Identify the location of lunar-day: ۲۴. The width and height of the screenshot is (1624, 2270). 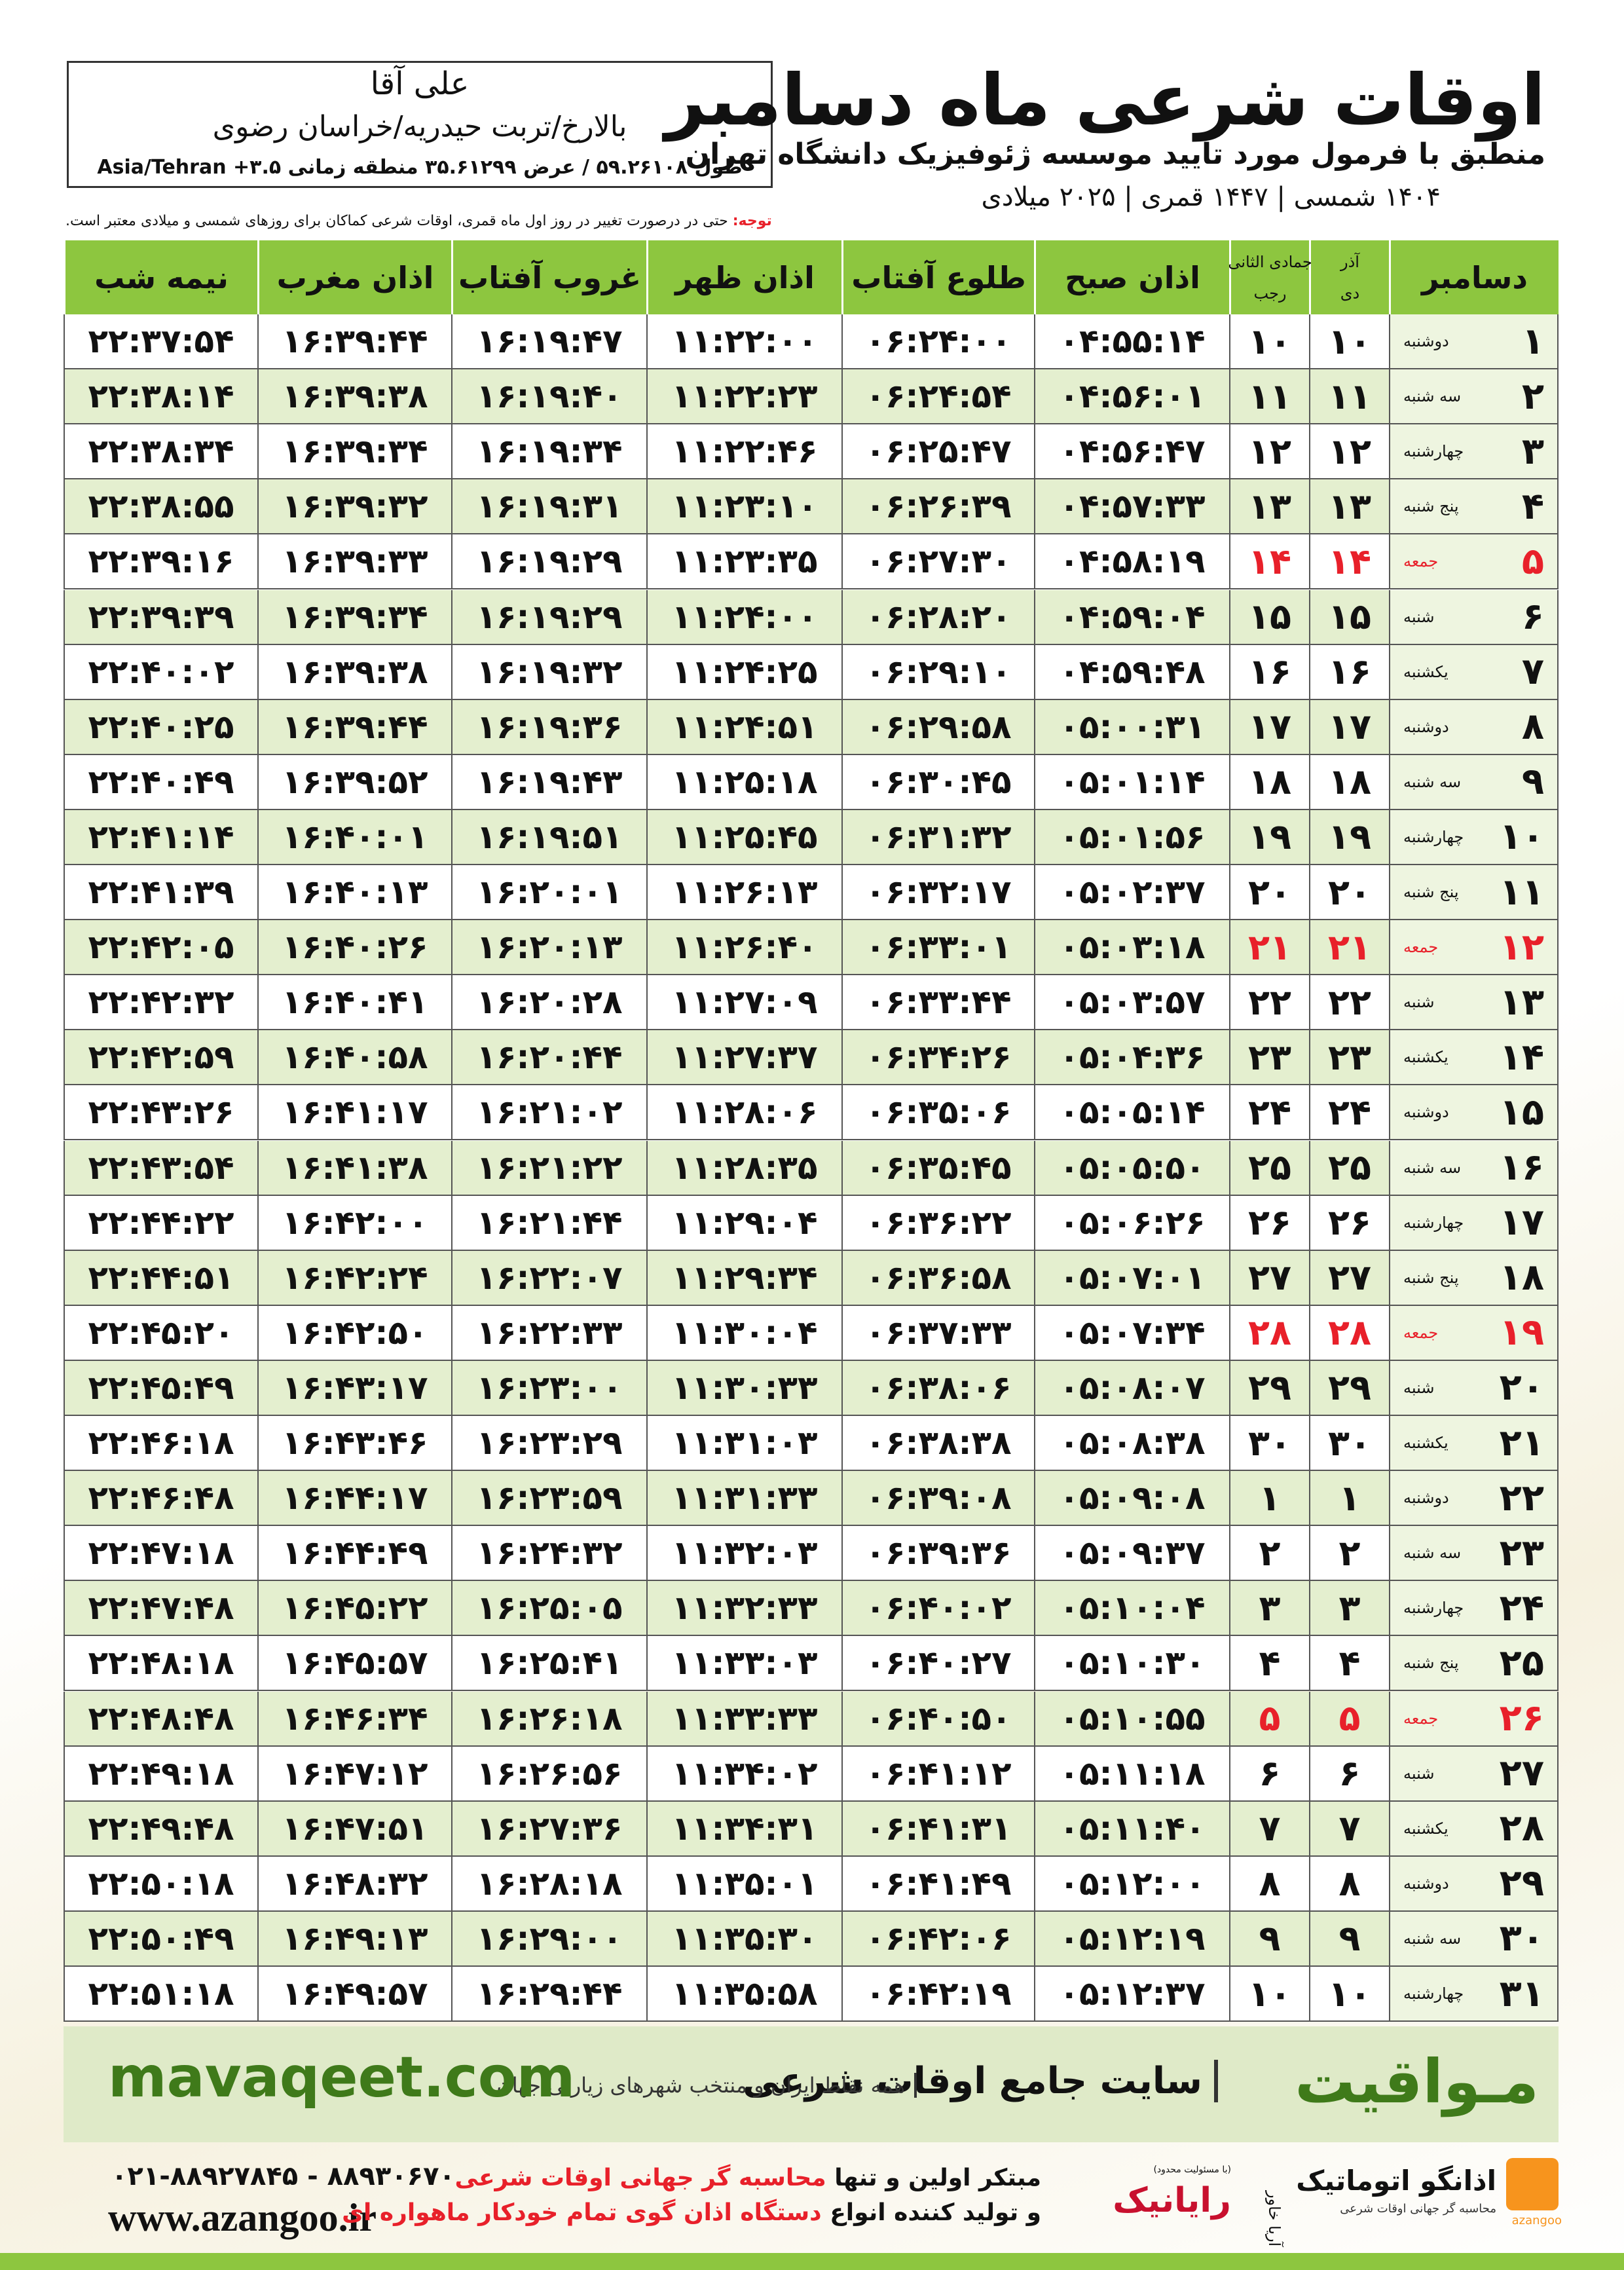
(1269, 1112).